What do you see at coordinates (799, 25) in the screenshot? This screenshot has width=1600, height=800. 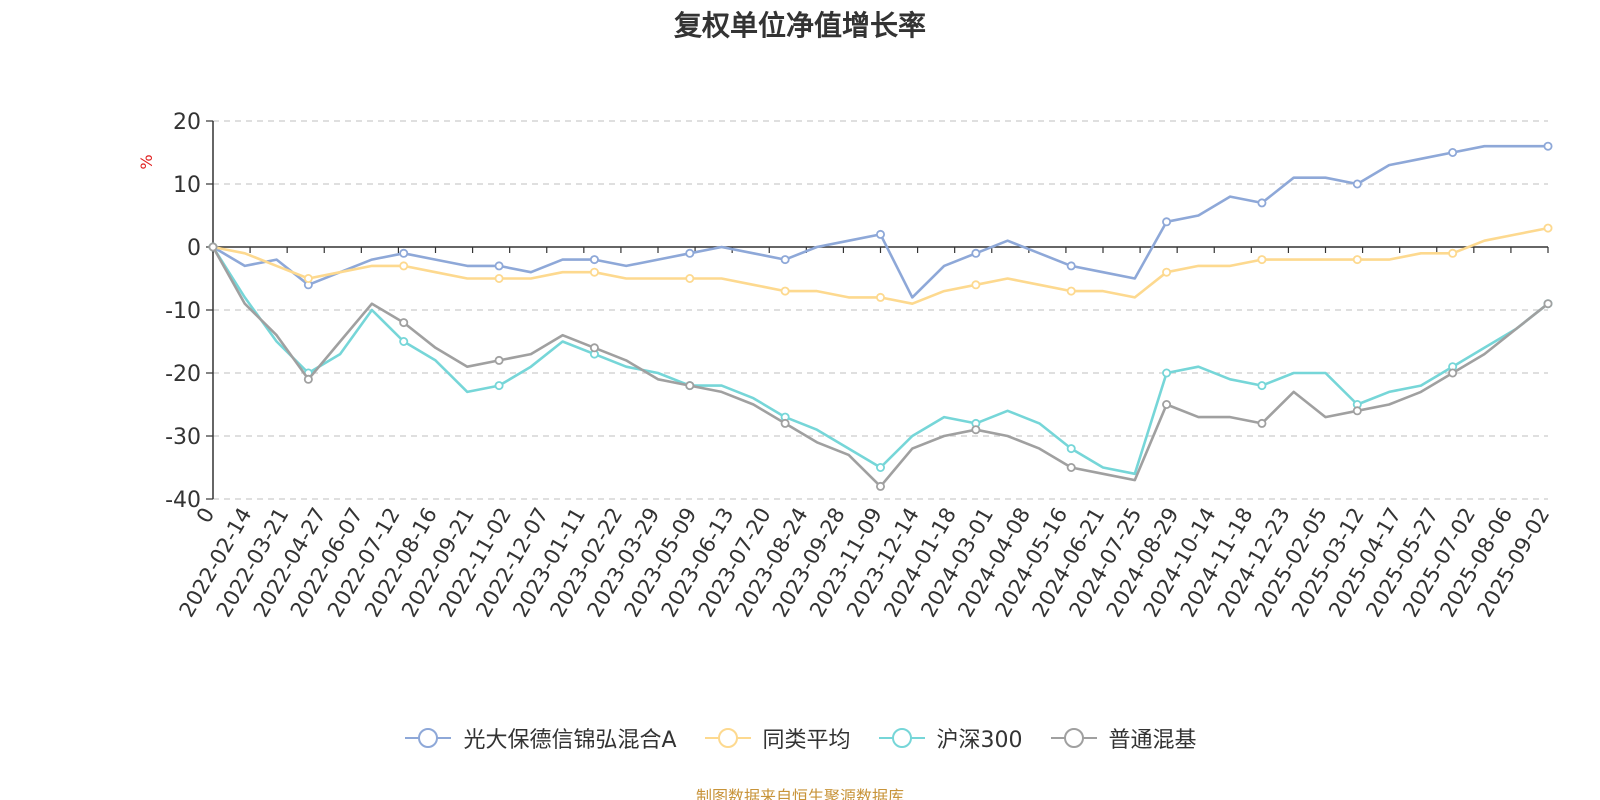 I see `chart-title: 复权单位净值增长率` at bounding box center [799, 25].